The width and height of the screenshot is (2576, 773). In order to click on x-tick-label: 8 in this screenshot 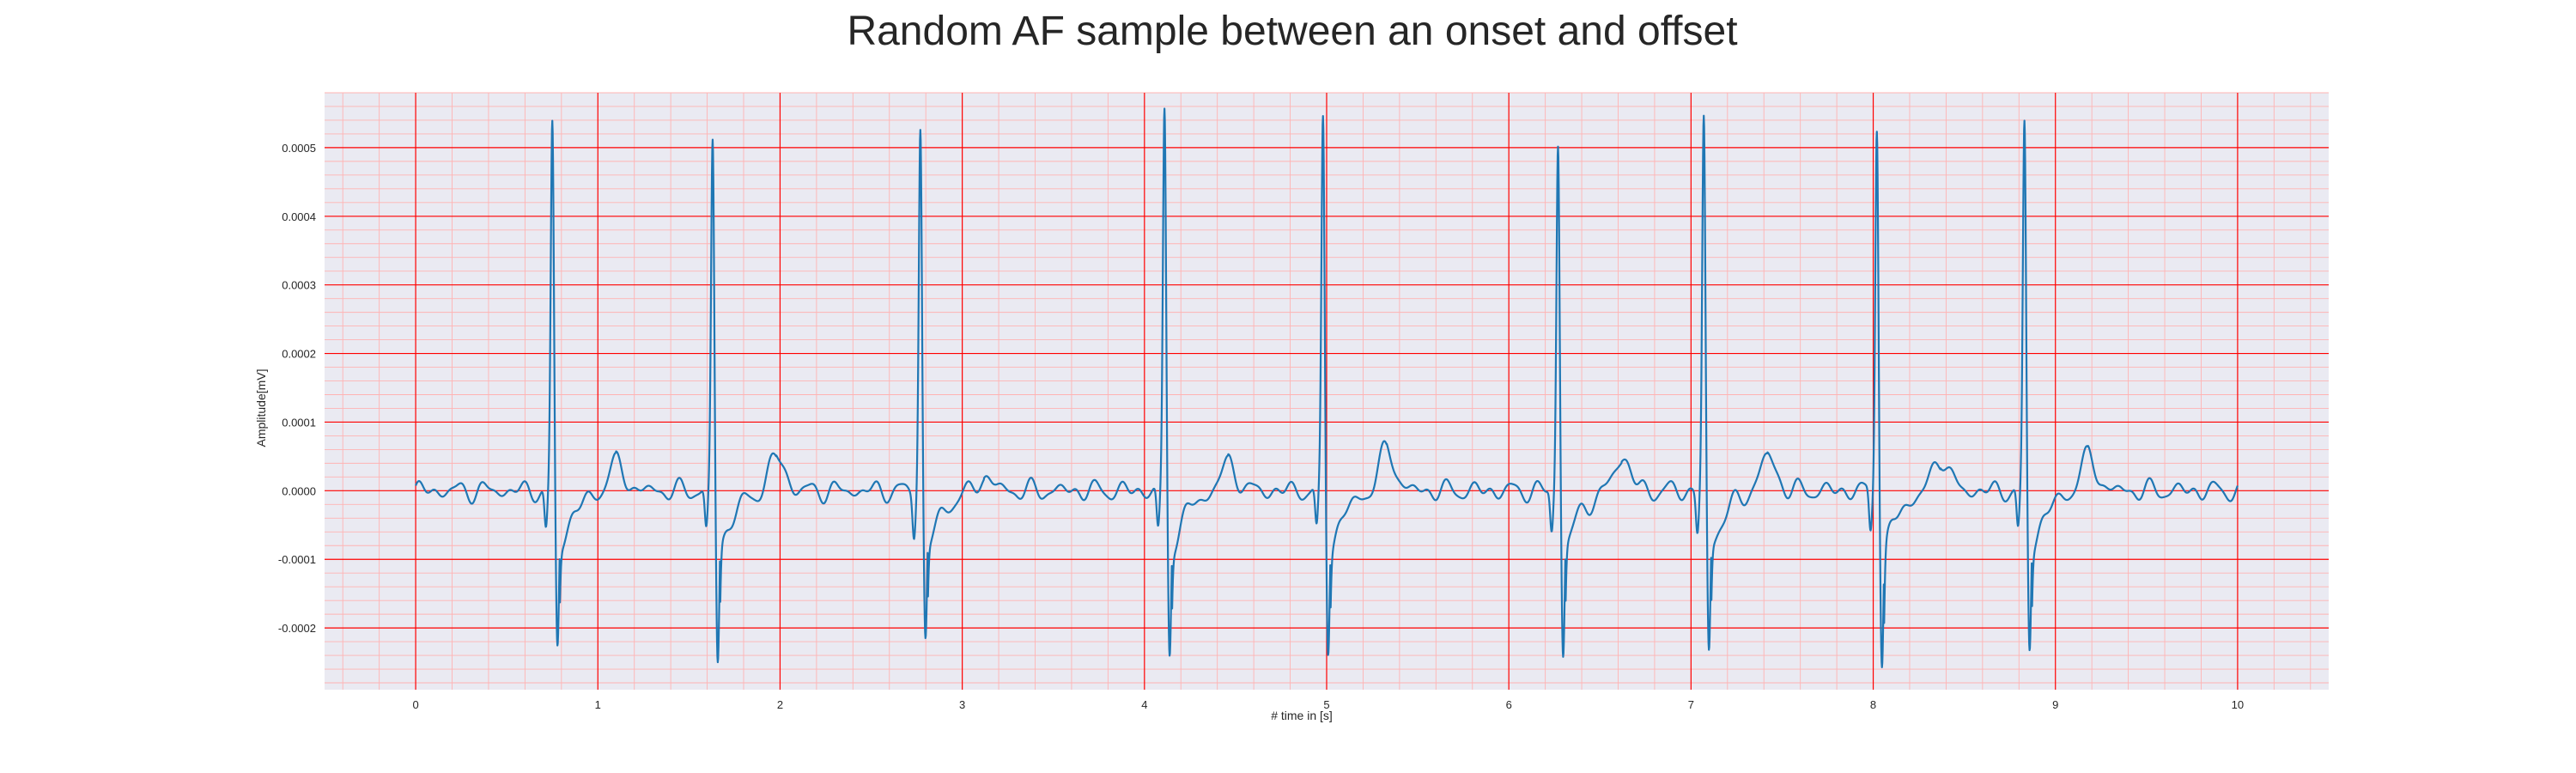, I will do `click(1873, 704)`.